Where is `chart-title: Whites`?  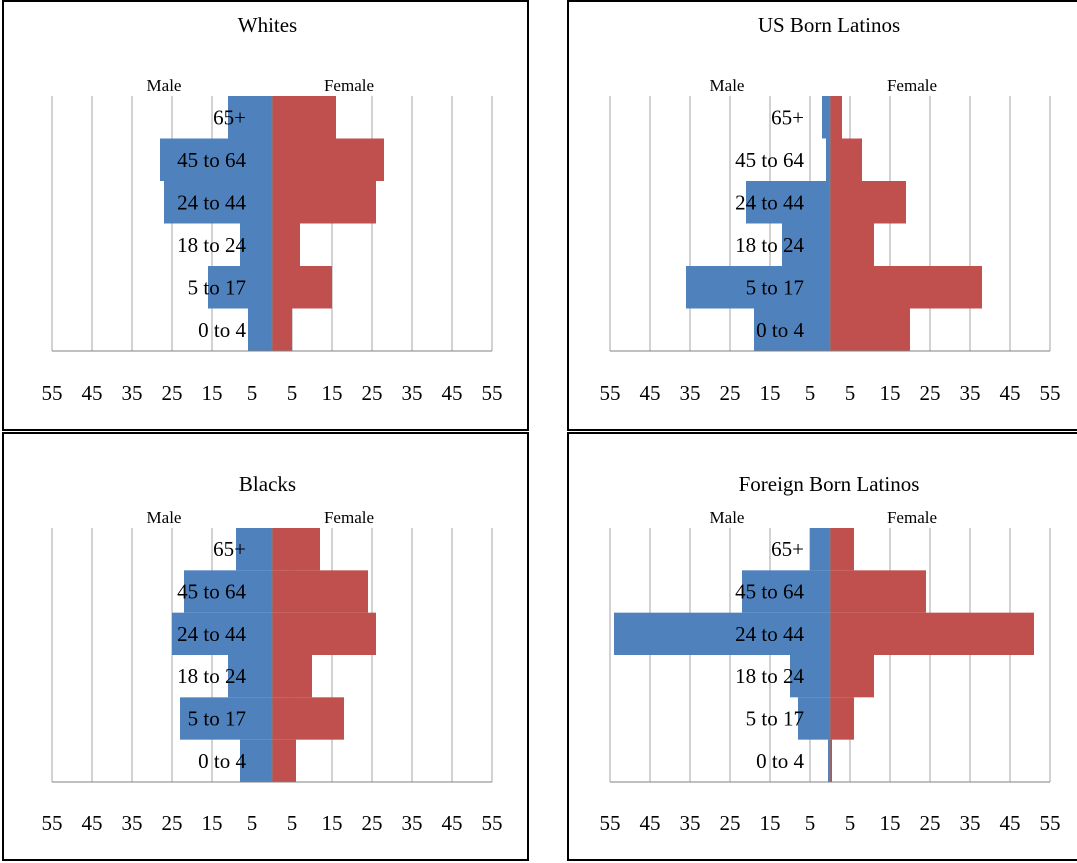
chart-title: Whites is located at coordinates (267, 25).